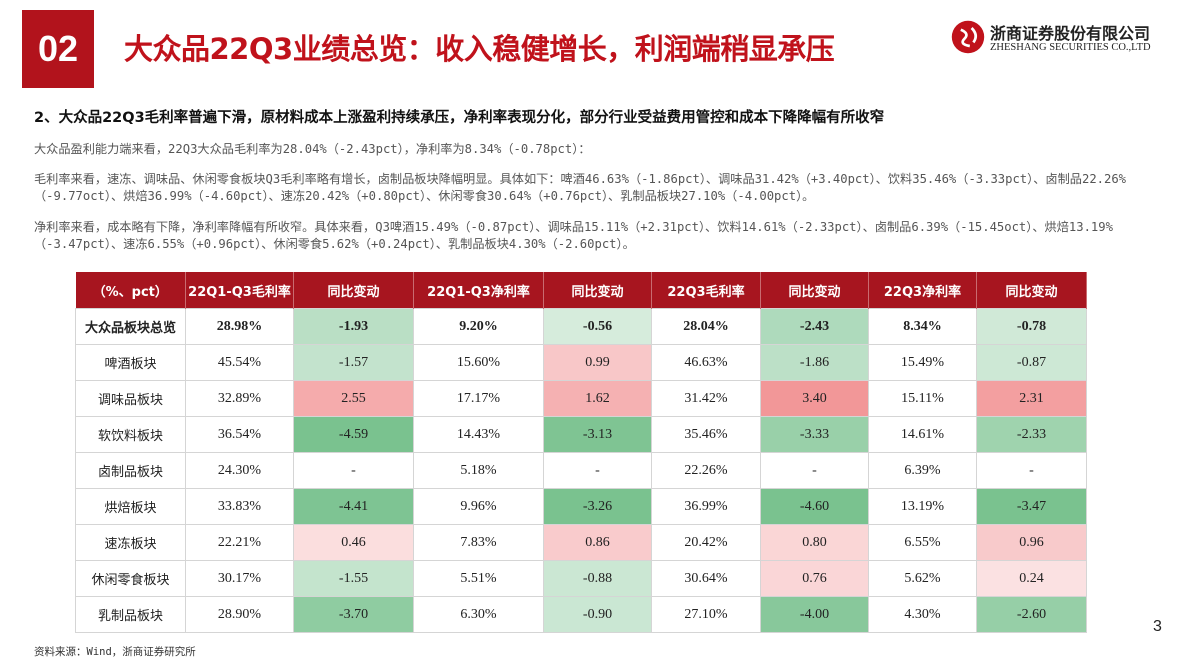  What do you see at coordinates (478, 326) in the screenshot?
I see `table-cell: 9.20%` at bounding box center [478, 326].